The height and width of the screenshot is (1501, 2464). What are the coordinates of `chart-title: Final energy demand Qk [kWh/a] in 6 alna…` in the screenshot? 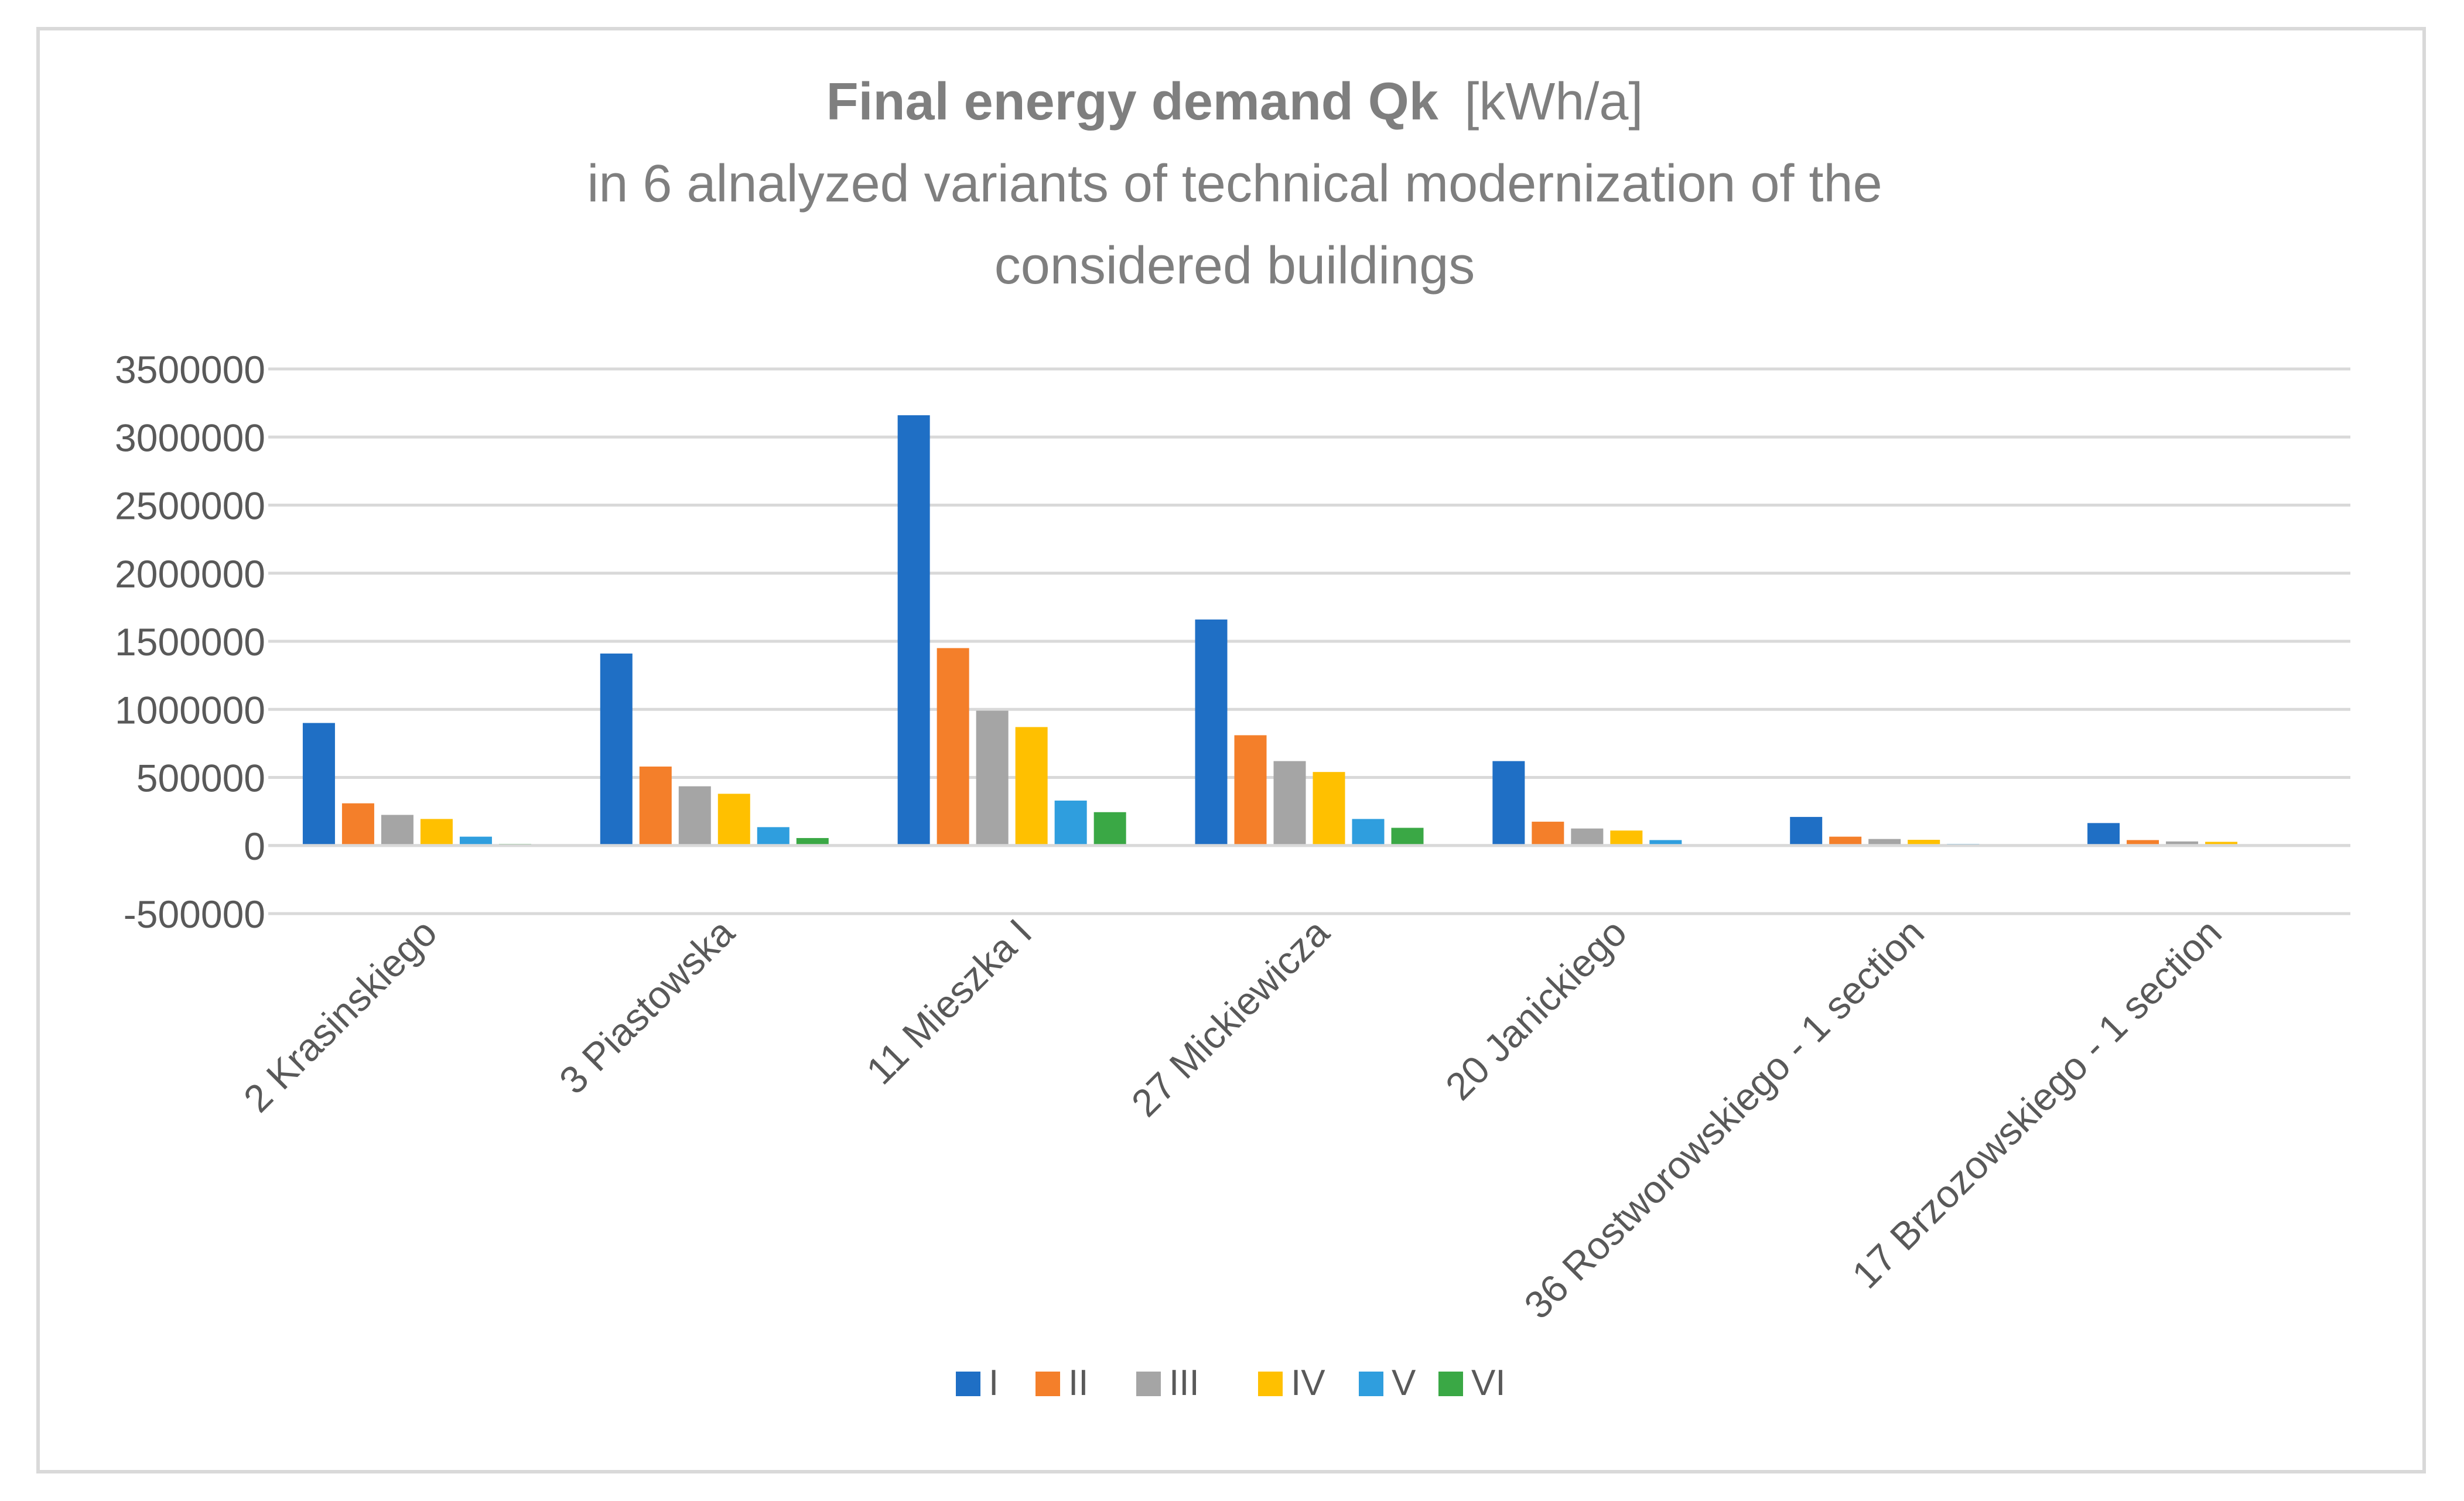 It's located at (1235, 184).